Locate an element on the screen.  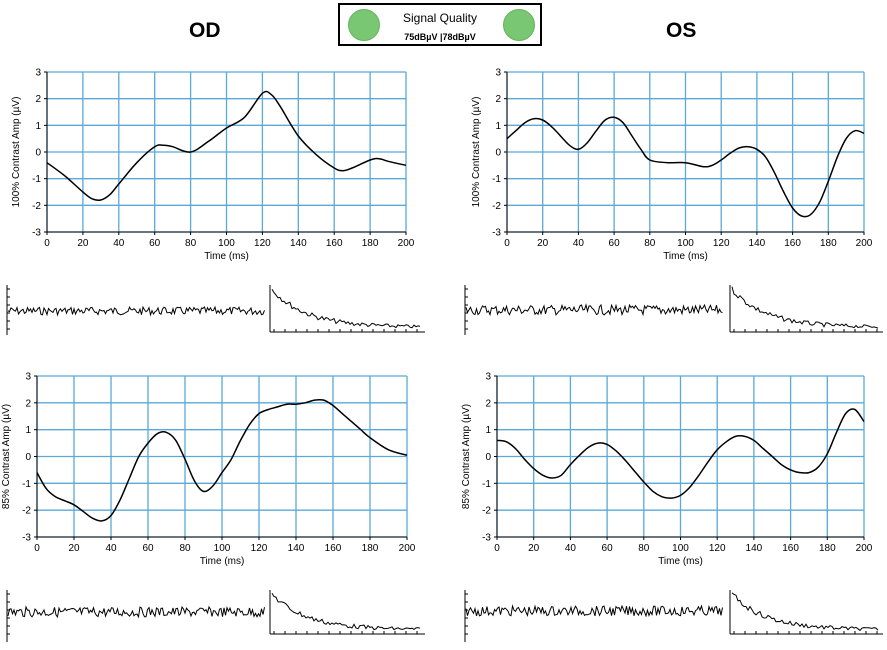
os-85-raw-signal is located at coordinates (593, 616).